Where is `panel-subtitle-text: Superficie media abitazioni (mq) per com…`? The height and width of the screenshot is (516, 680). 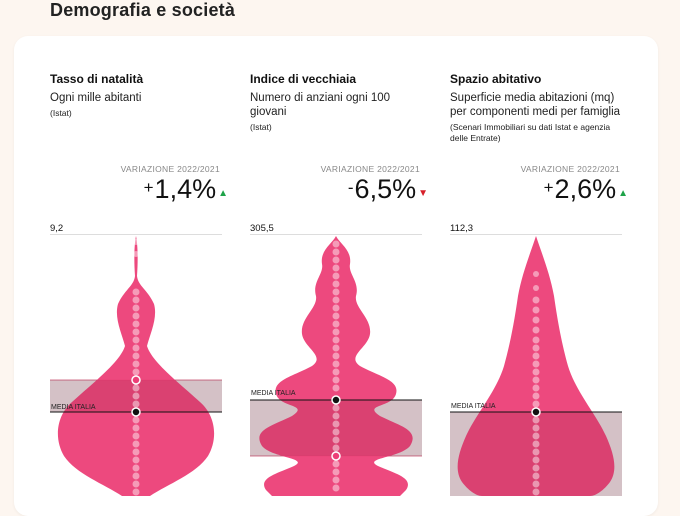 panel-subtitle-text: Superficie media abitazioni (mq) per com… is located at coordinates (535, 105).